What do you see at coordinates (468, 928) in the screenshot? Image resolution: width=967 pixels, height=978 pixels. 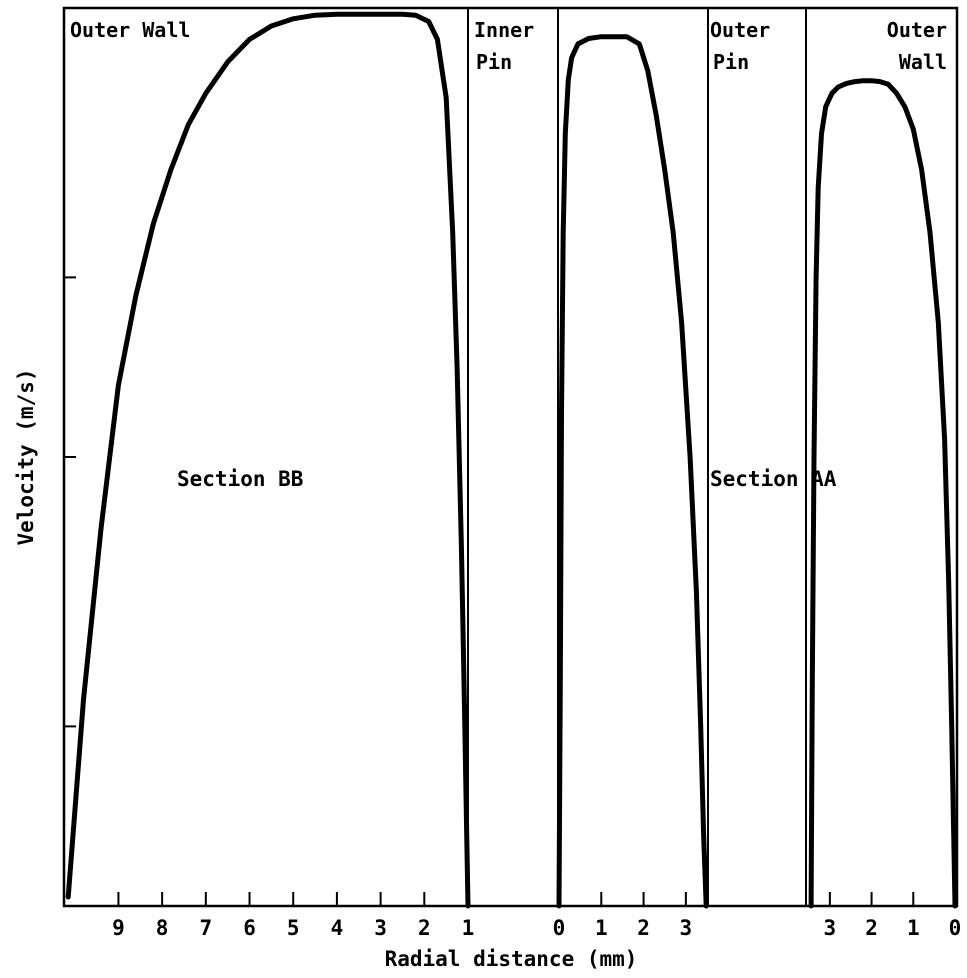 I see `x-tick-label-p0-8: 1` at bounding box center [468, 928].